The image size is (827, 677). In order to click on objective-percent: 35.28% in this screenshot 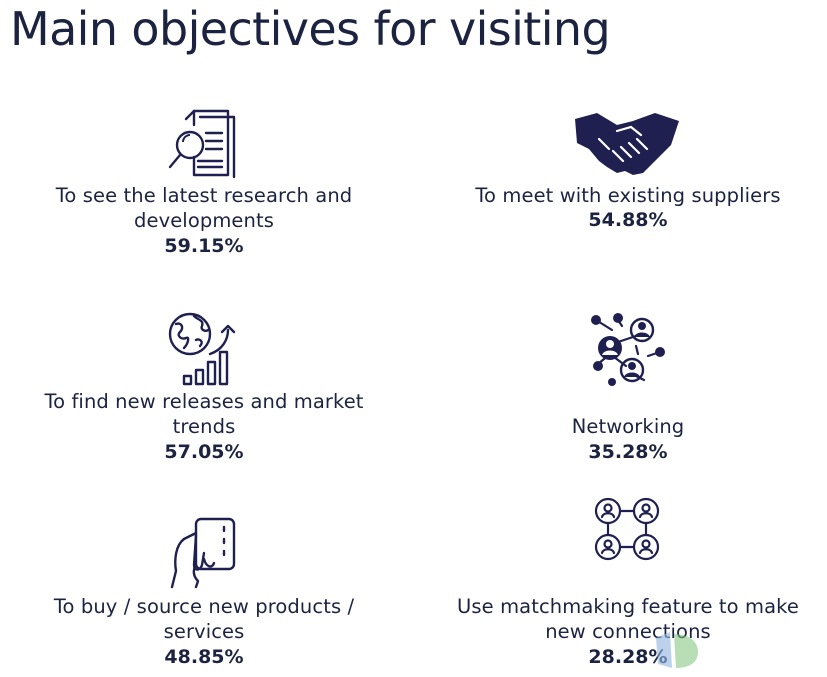, I will do `click(628, 452)`.